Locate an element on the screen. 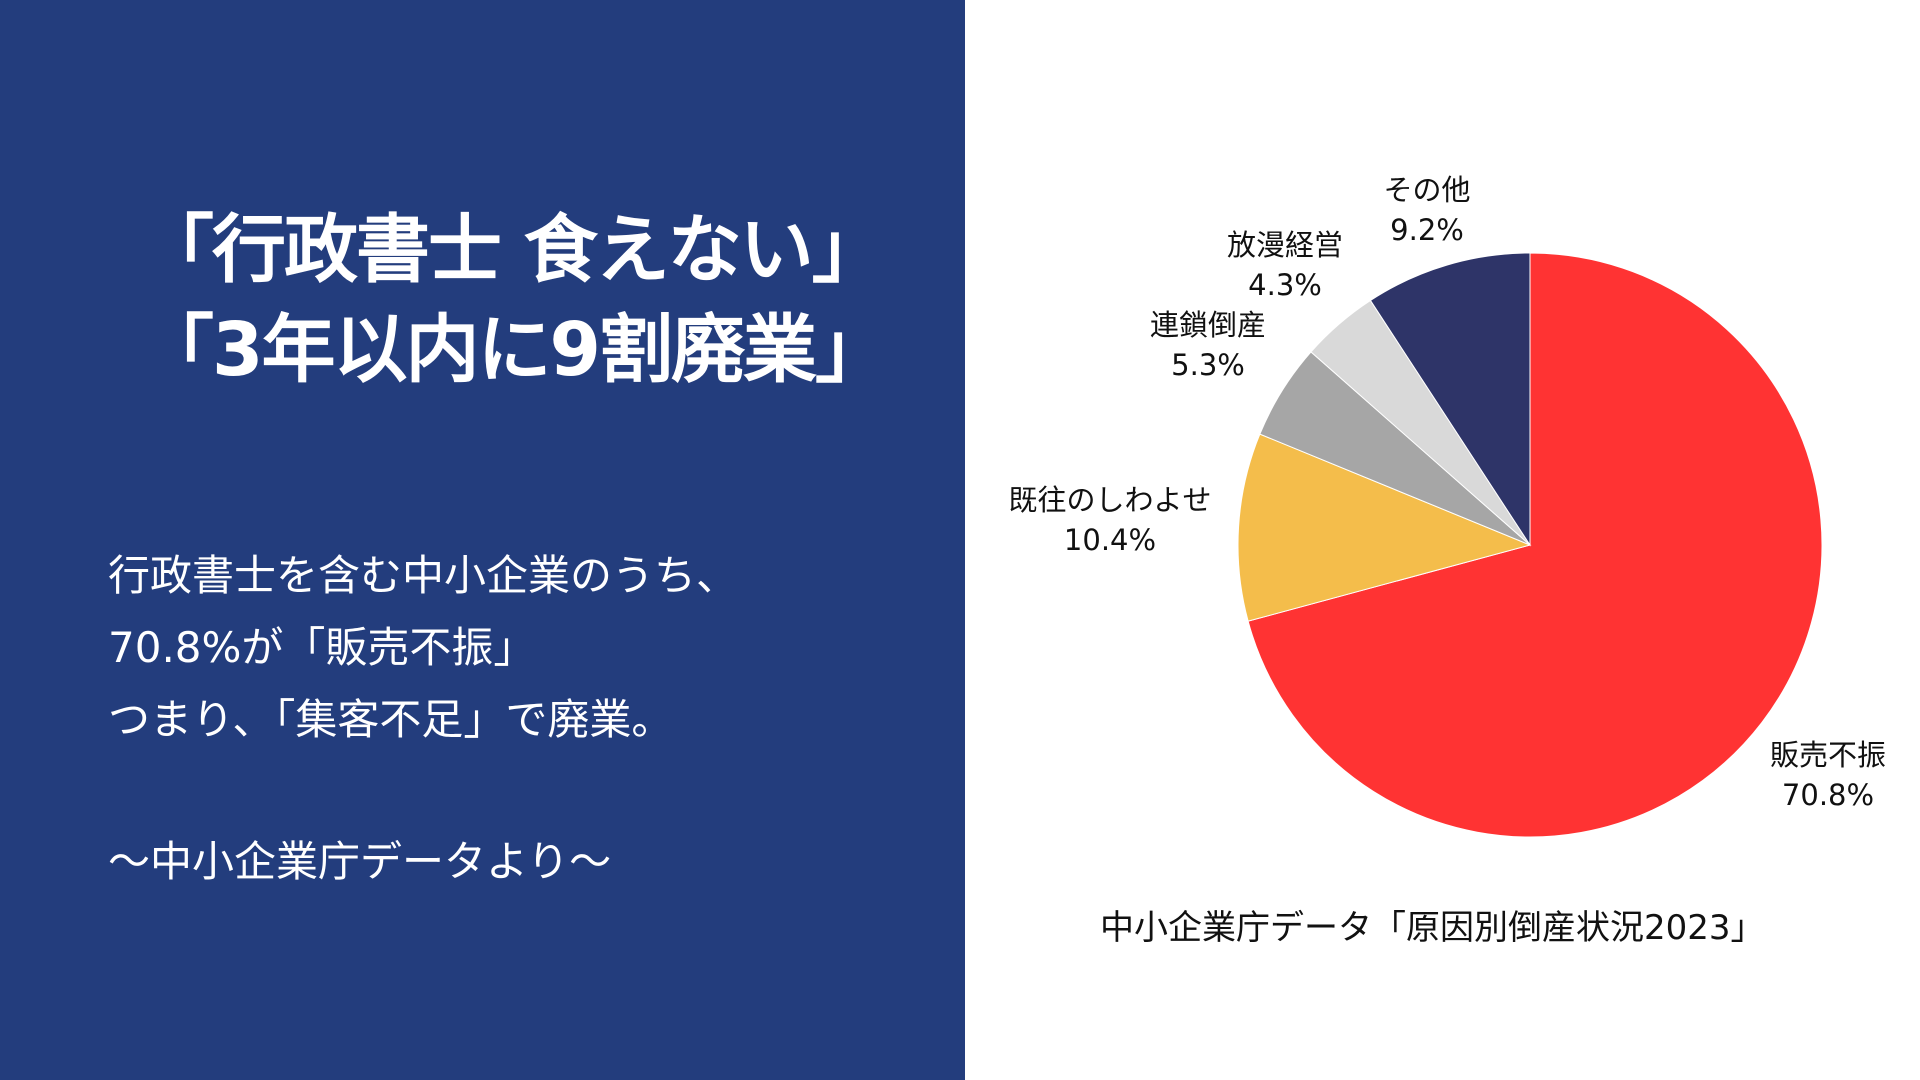  headline: 「行政書士 食えない」 「3年以内に9割廃業」 is located at coordinates (550, 300).